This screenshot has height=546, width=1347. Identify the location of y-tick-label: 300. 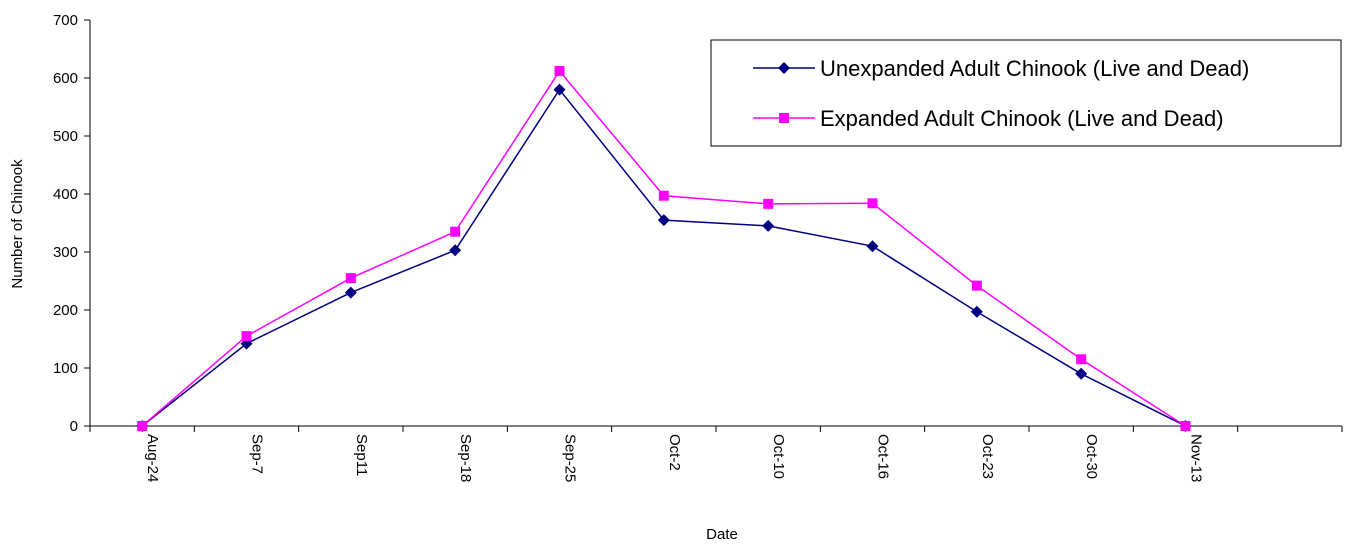
(65, 252).